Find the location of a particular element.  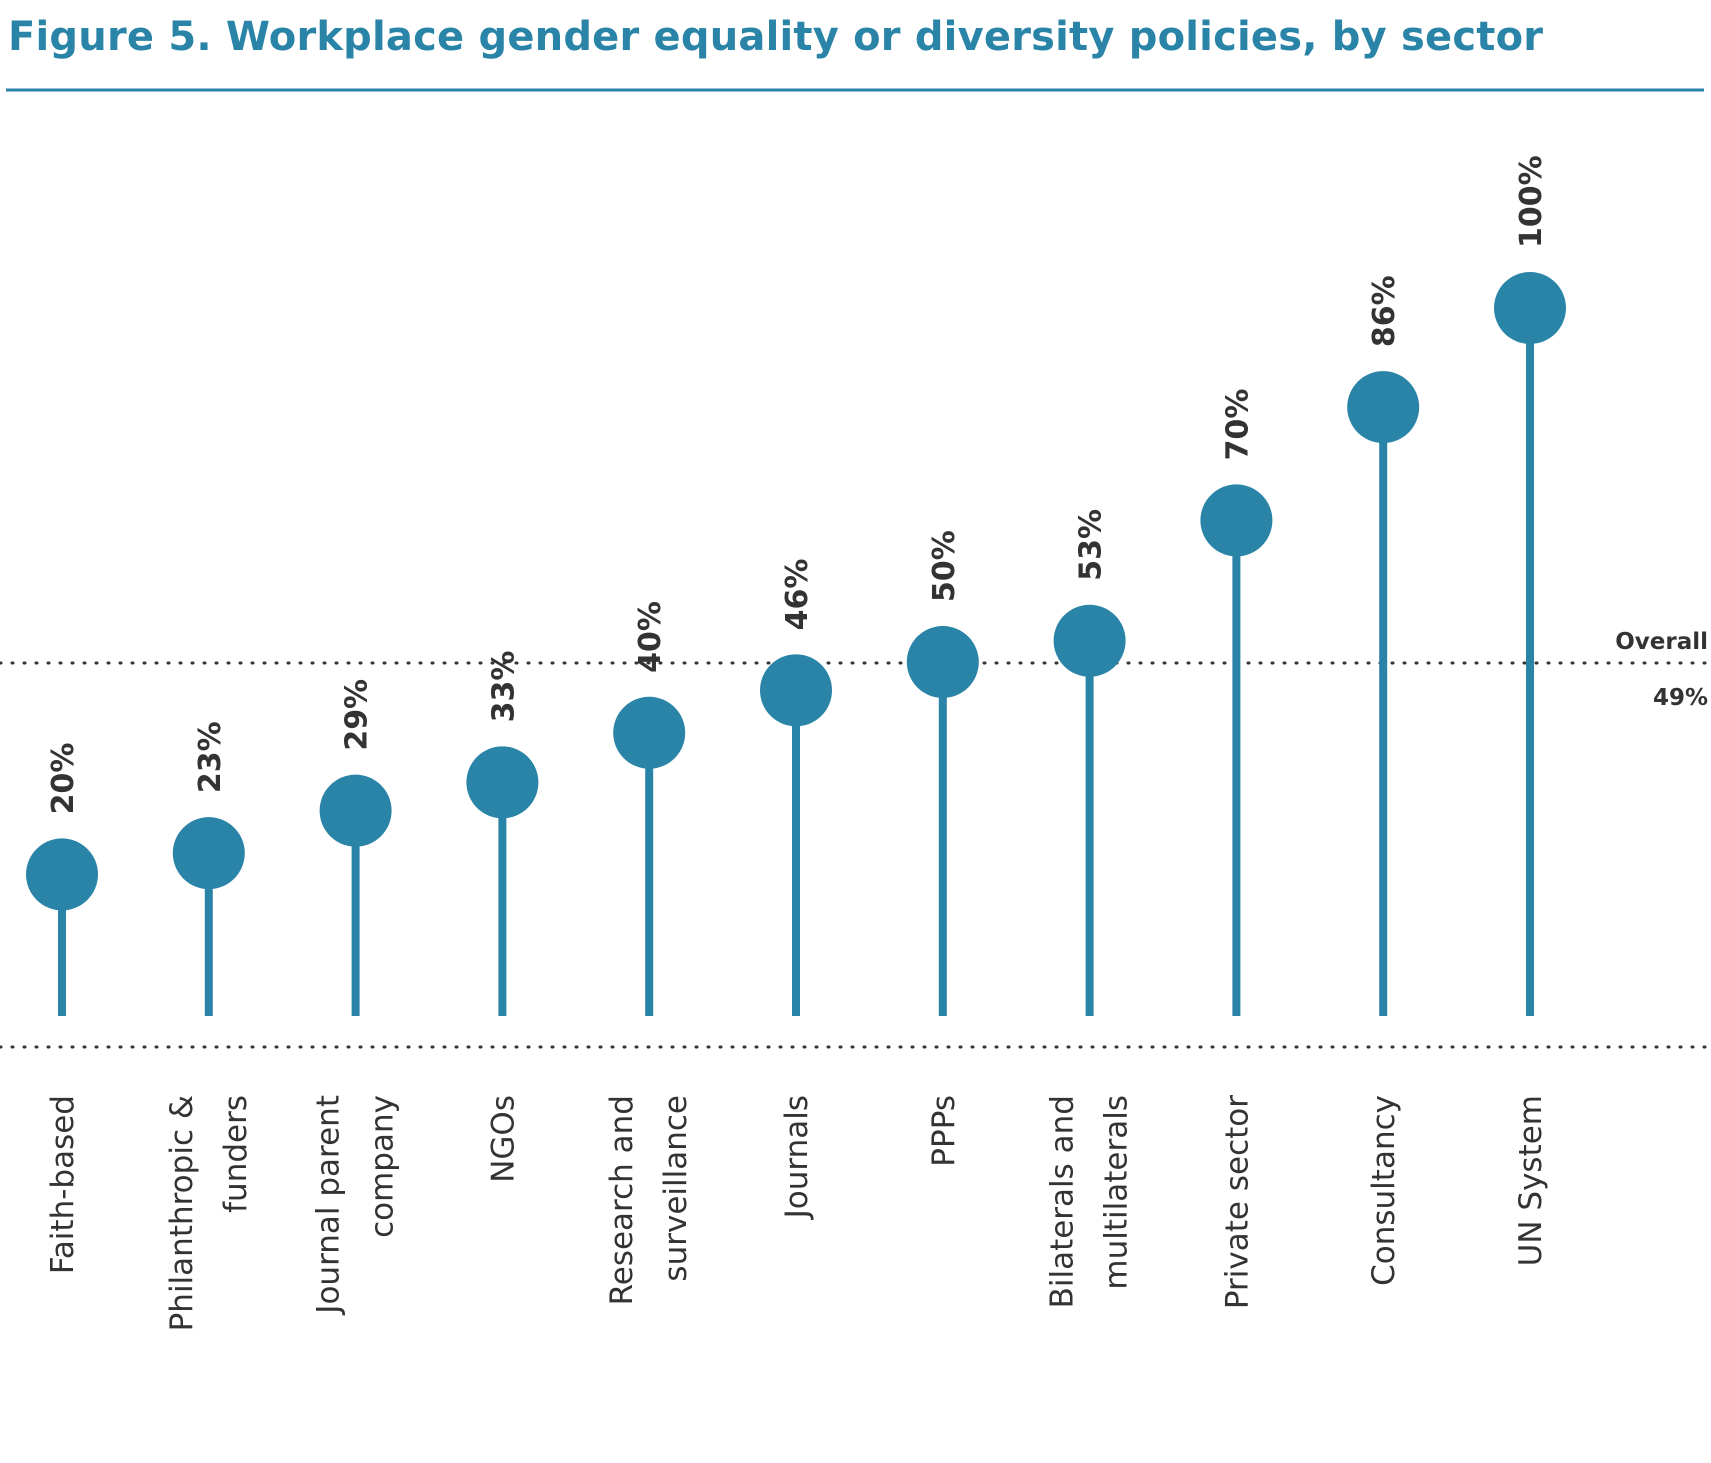

category-label: UN System is located at coordinates (1531, 1180).